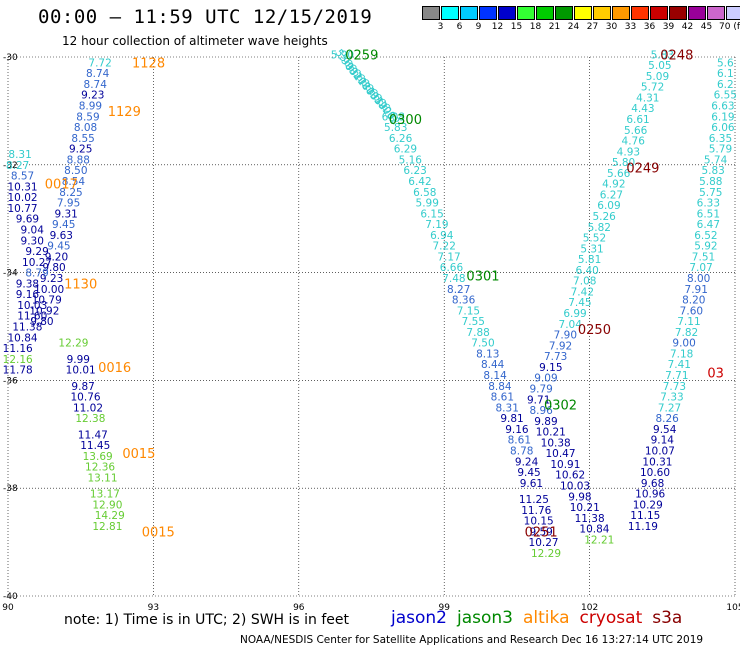  I want to click on swh-value: 6.55, so click(725, 96).